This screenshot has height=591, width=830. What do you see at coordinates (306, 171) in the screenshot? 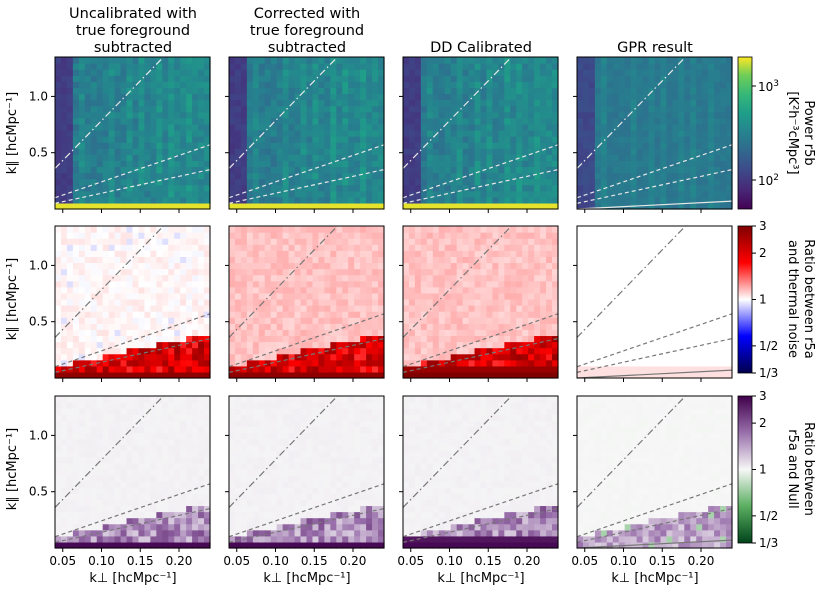
I see `reference-line-dashed` at bounding box center [306, 171].